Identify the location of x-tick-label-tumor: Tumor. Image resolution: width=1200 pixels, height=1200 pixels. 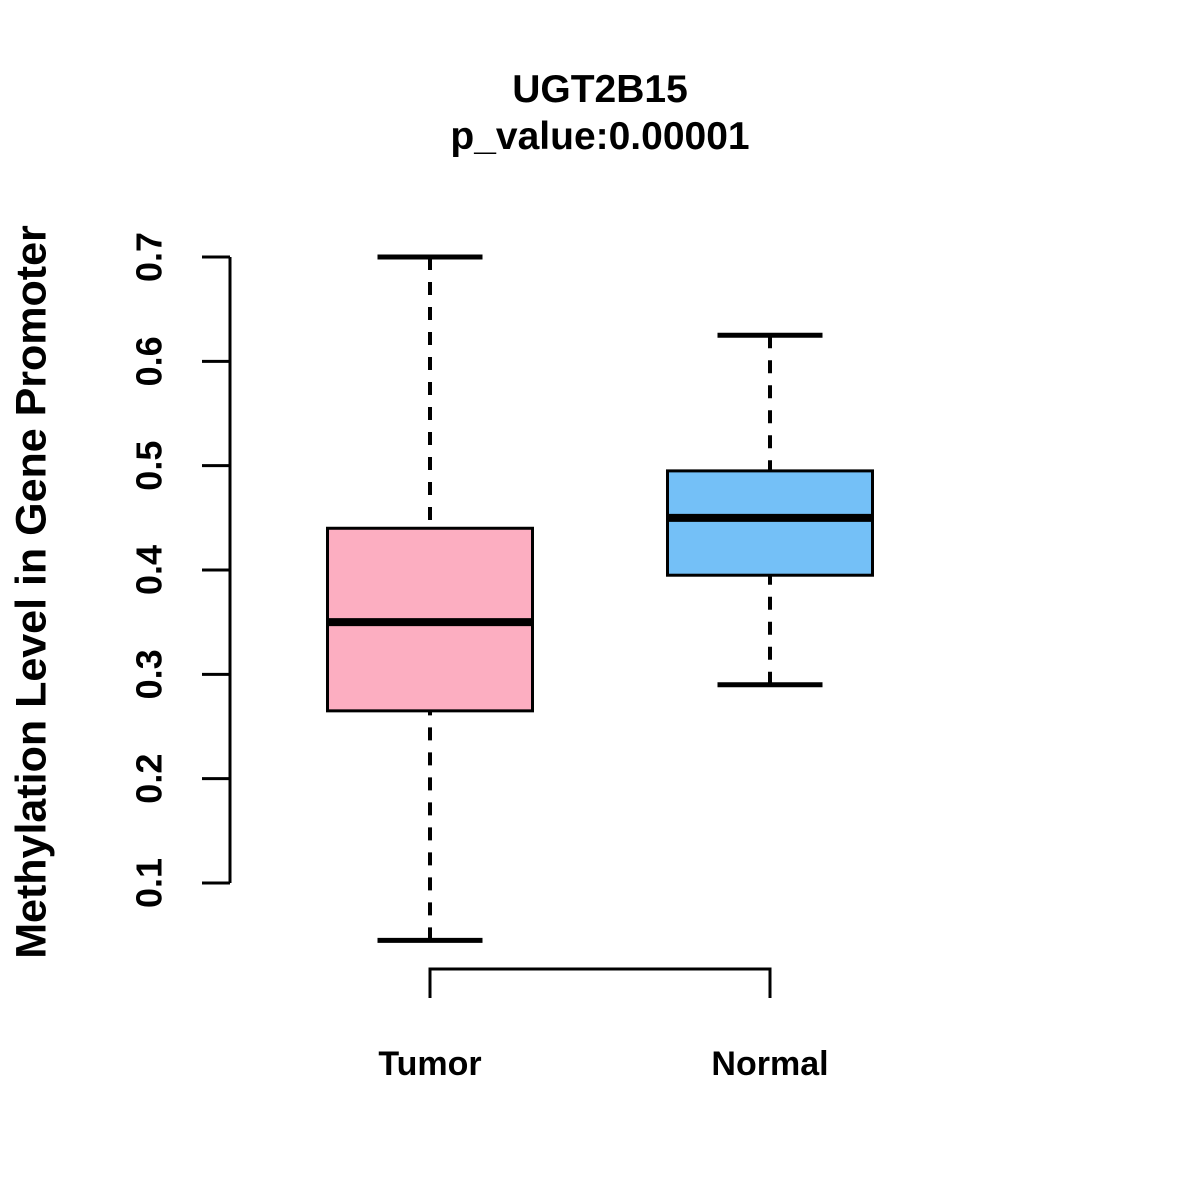
(429, 1064).